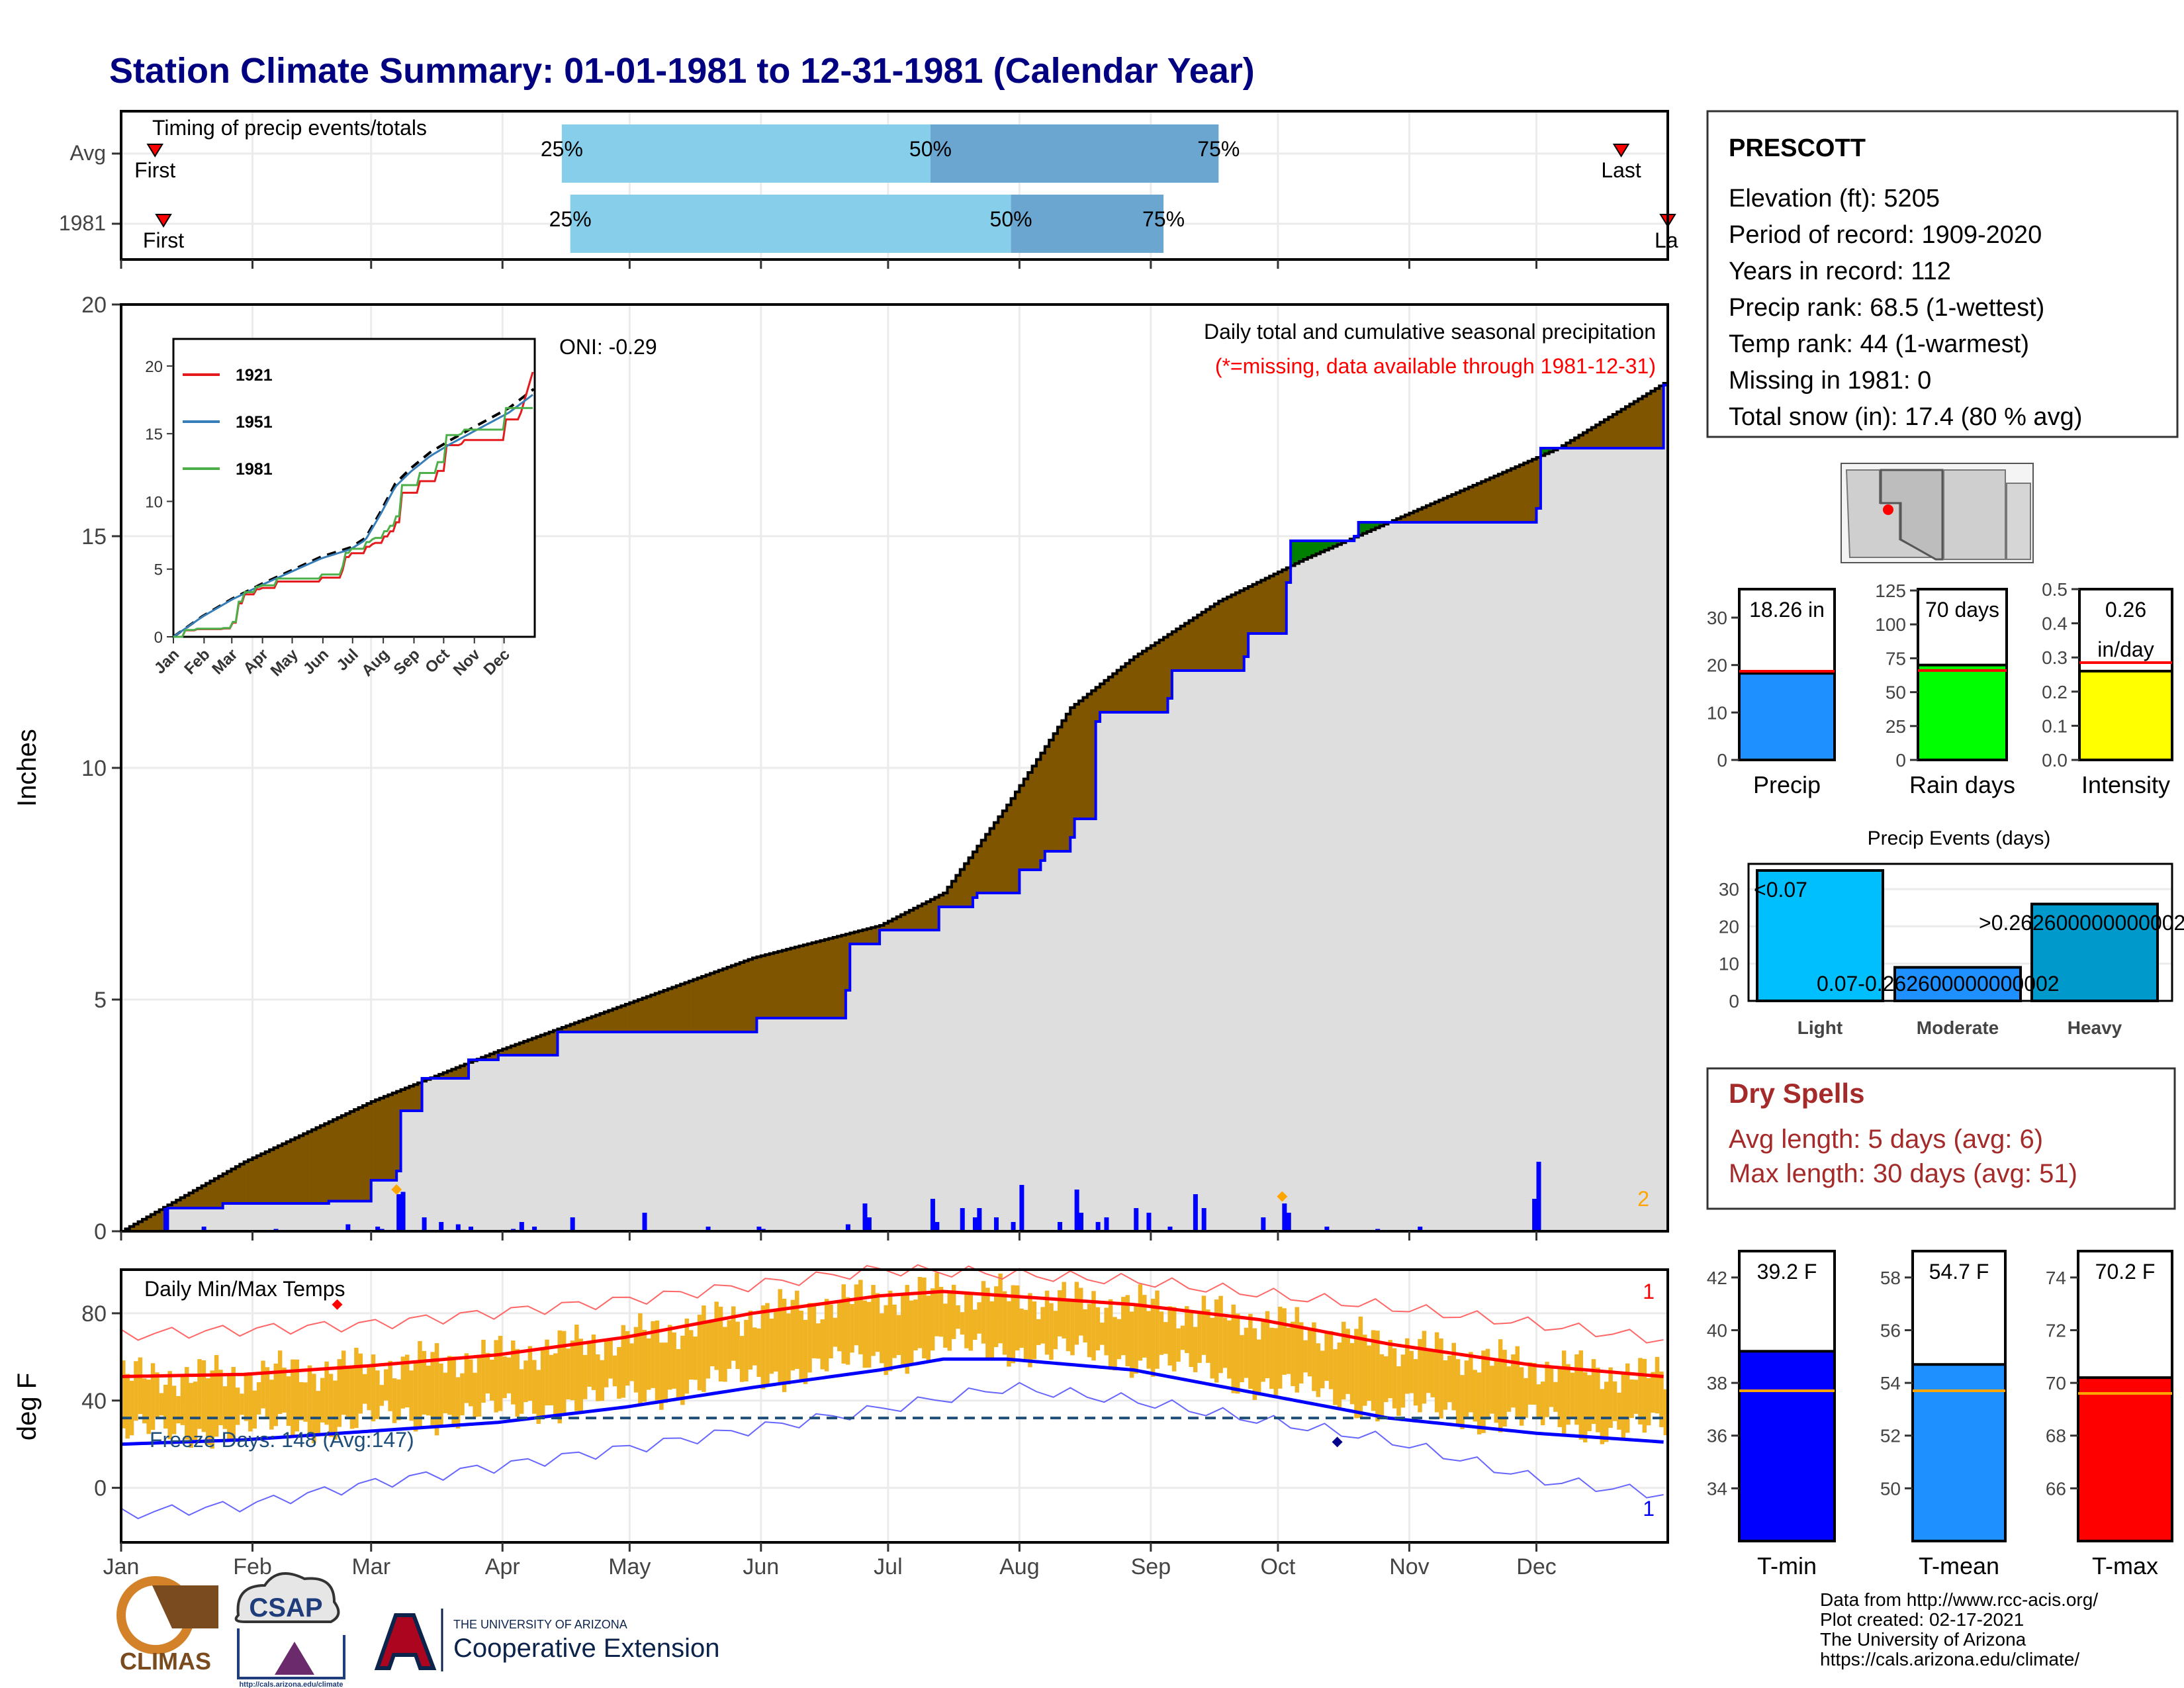 This screenshot has height=1688, width=2184. What do you see at coordinates (1787, 716) in the screenshot?
I see `summary-bar` at bounding box center [1787, 716].